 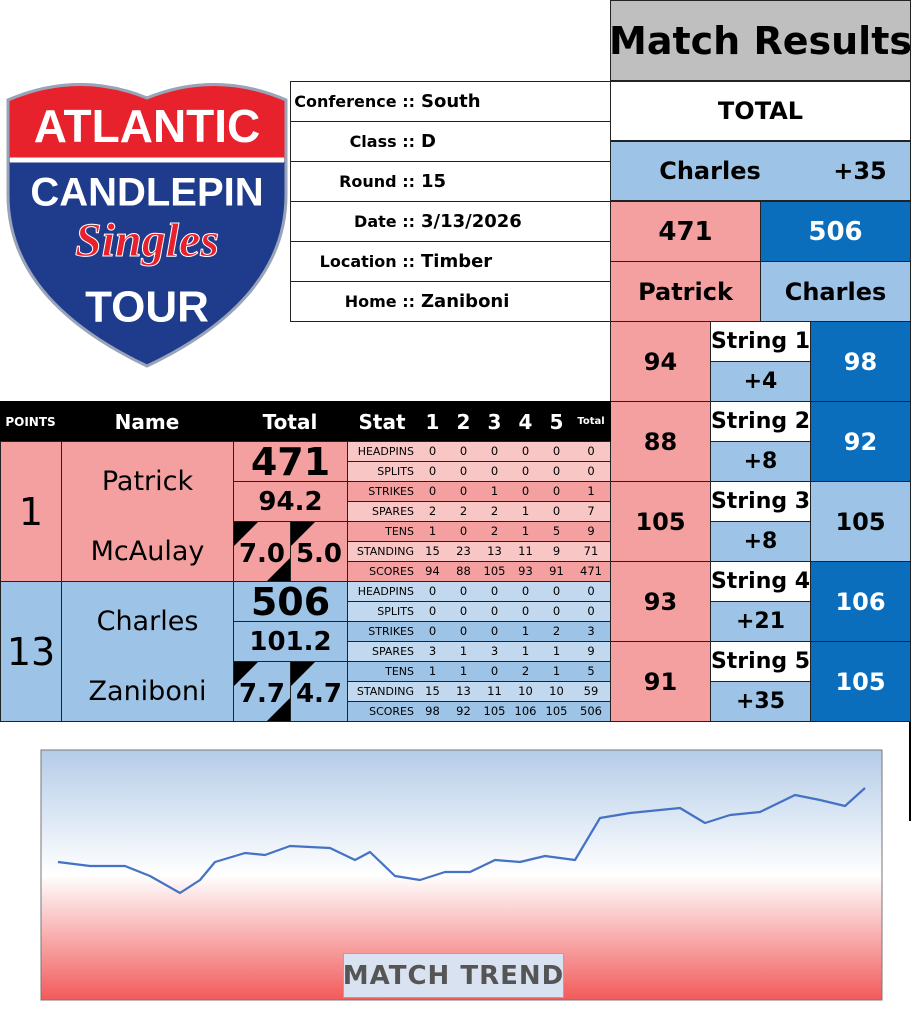 I want to click on split-right: 5.0, so click(x=319, y=554).